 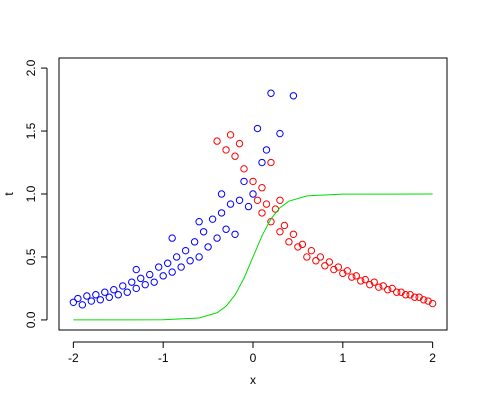 I want to click on x-tick-label: 1, so click(x=342, y=358).